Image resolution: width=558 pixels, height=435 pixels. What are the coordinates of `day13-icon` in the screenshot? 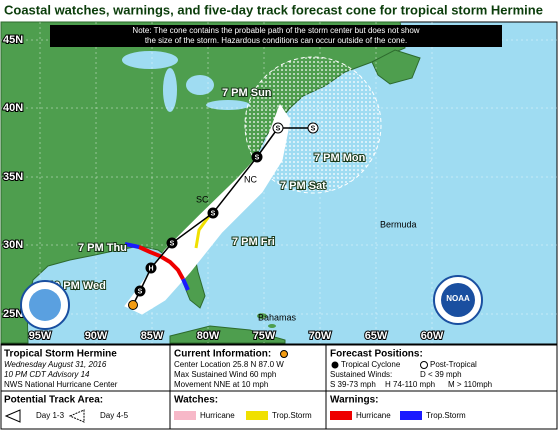 It's located at (12, 416).